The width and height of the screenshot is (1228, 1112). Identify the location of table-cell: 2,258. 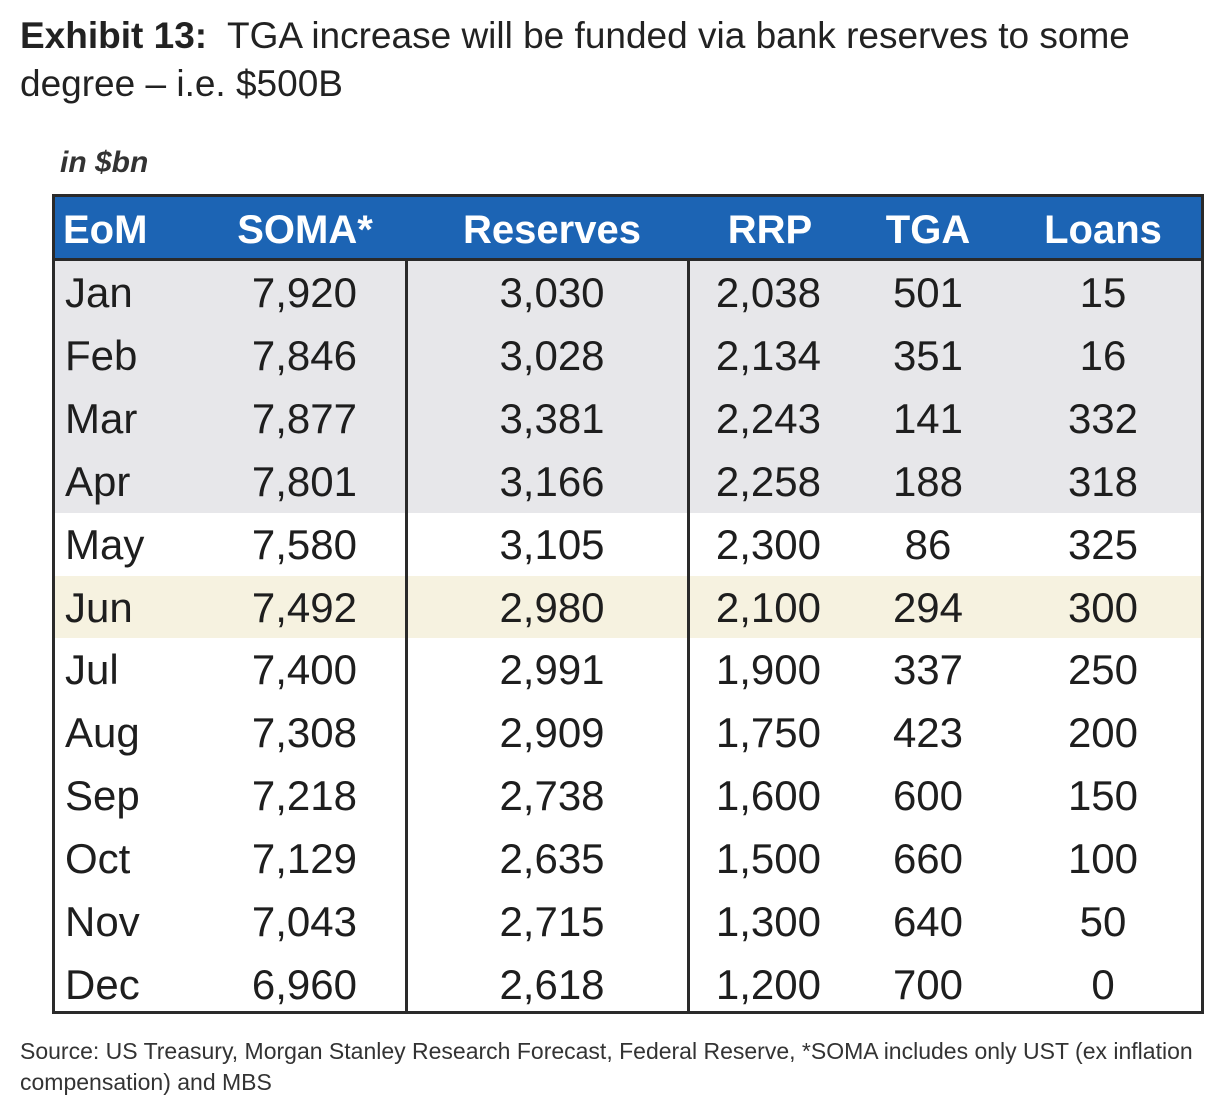
(768, 481).